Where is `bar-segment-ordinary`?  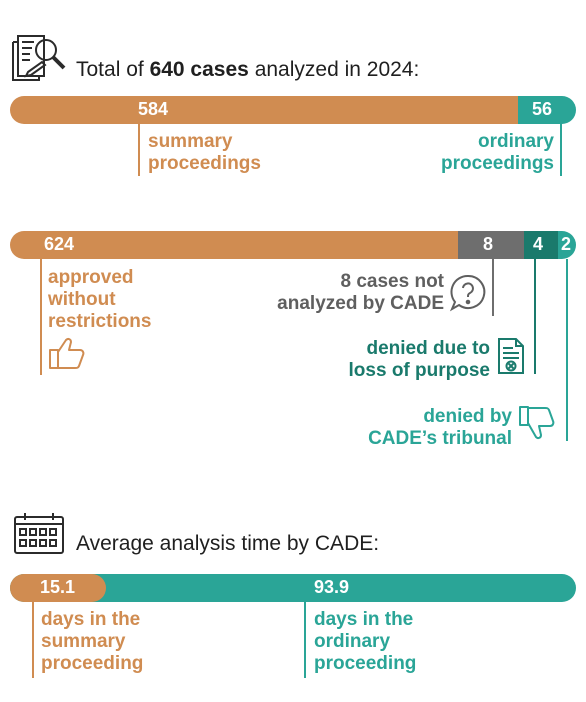
bar-segment-ordinary is located at coordinates (547, 110).